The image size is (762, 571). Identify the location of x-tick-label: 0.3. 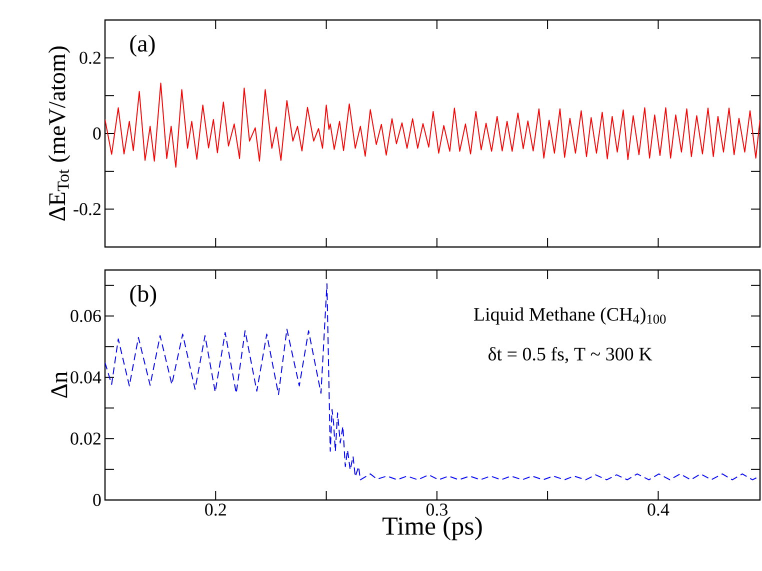
(437, 510).